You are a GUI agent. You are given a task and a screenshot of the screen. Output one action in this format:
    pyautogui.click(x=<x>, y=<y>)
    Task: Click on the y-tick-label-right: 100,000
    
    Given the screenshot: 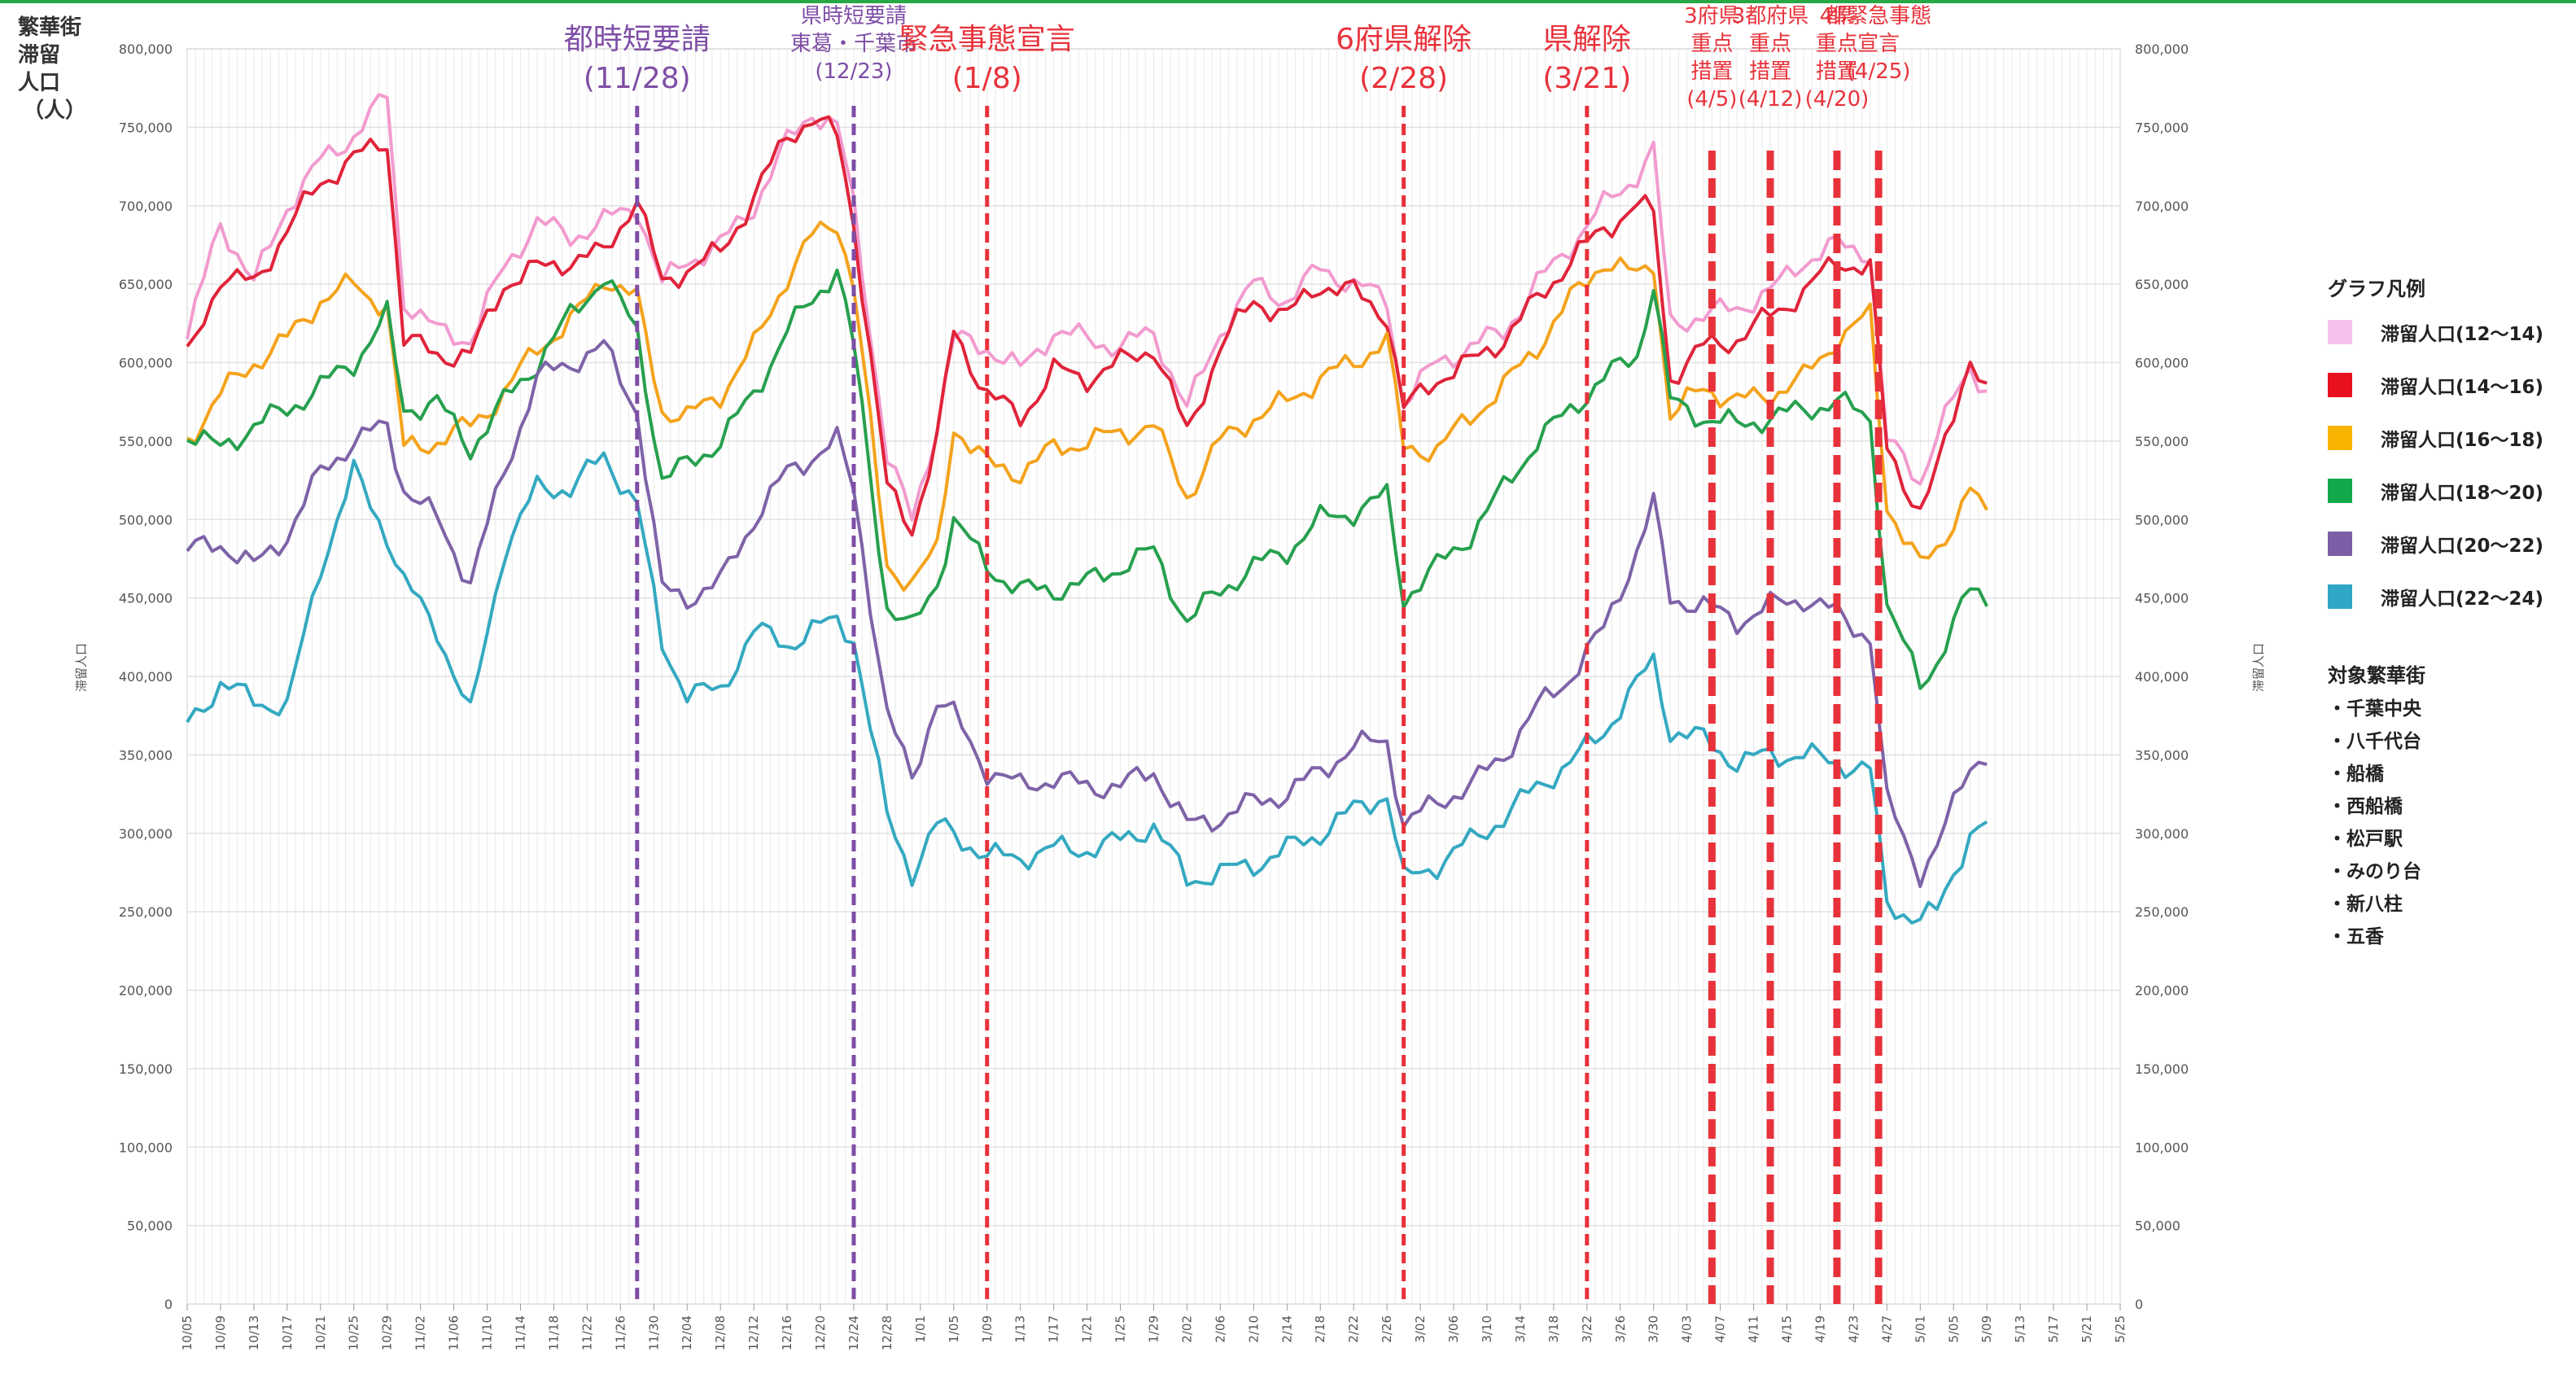 What is the action you would take?
    pyautogui.click(x=2162, y=1147)
    